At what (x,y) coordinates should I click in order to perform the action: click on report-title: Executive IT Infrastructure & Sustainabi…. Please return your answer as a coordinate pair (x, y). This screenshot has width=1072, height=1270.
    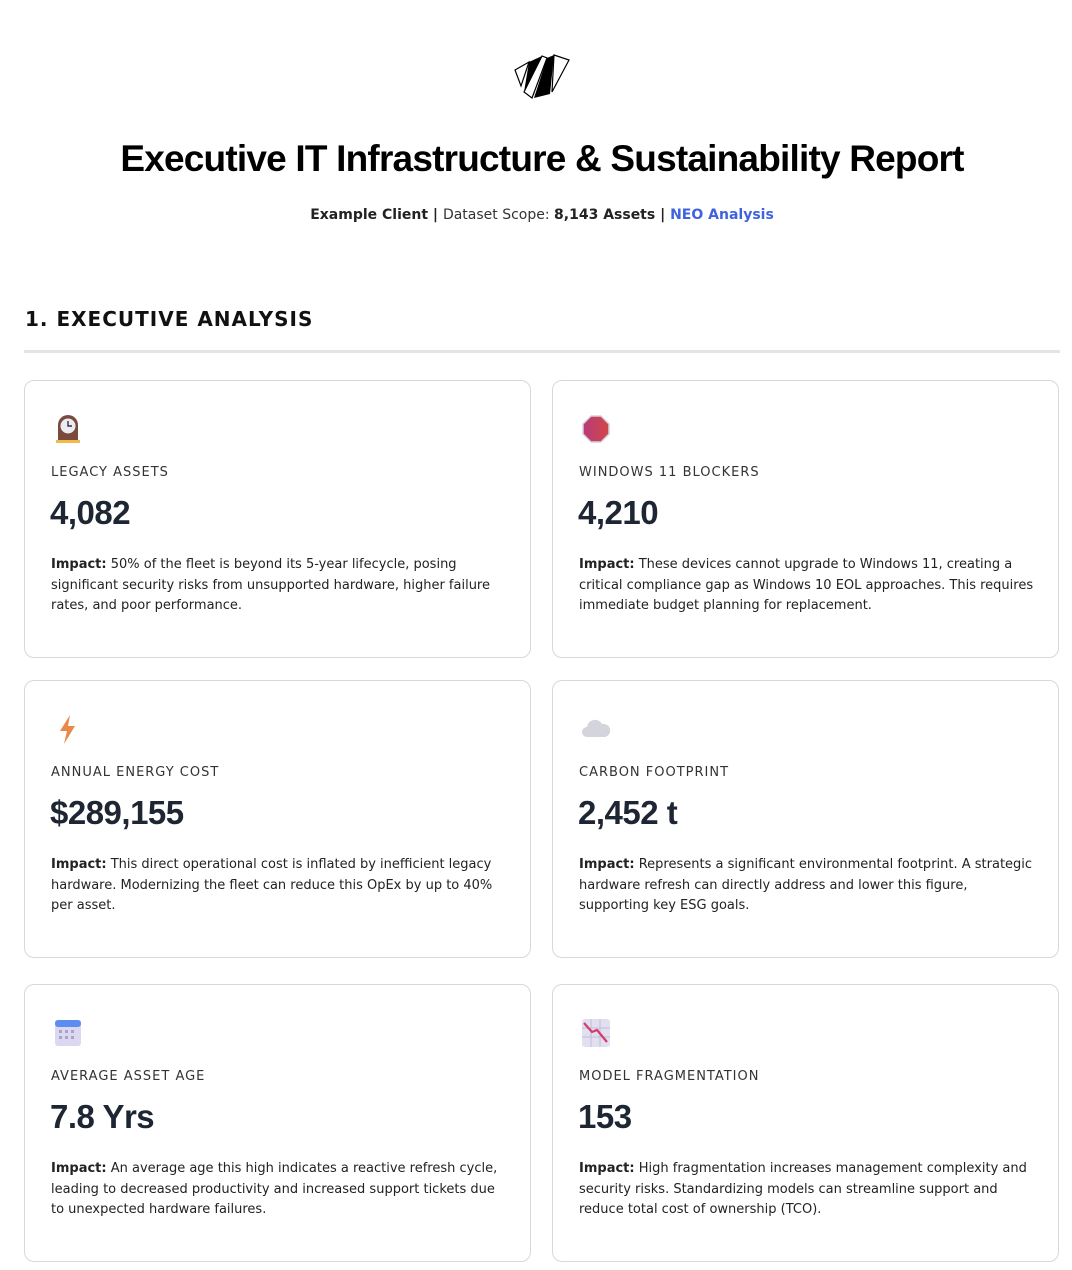
    Looking at the image, I should click on (542, 158).